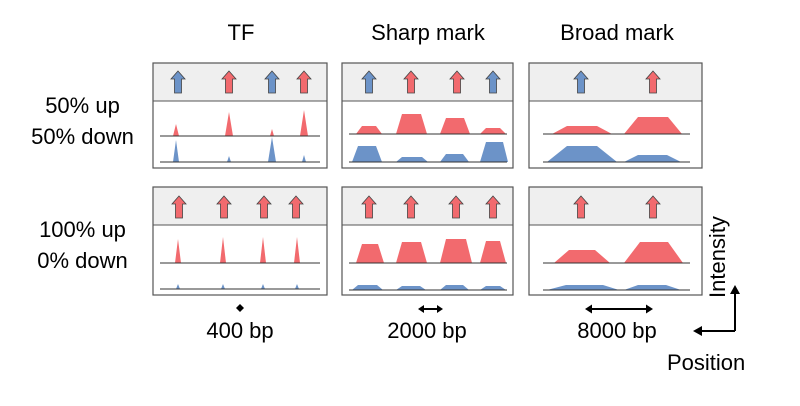 This screenshot has width=800, height=406. Describe the element at coordinates (82, 229) in the screenshot. I see `row-label-2-line1: 100% up` at that location.